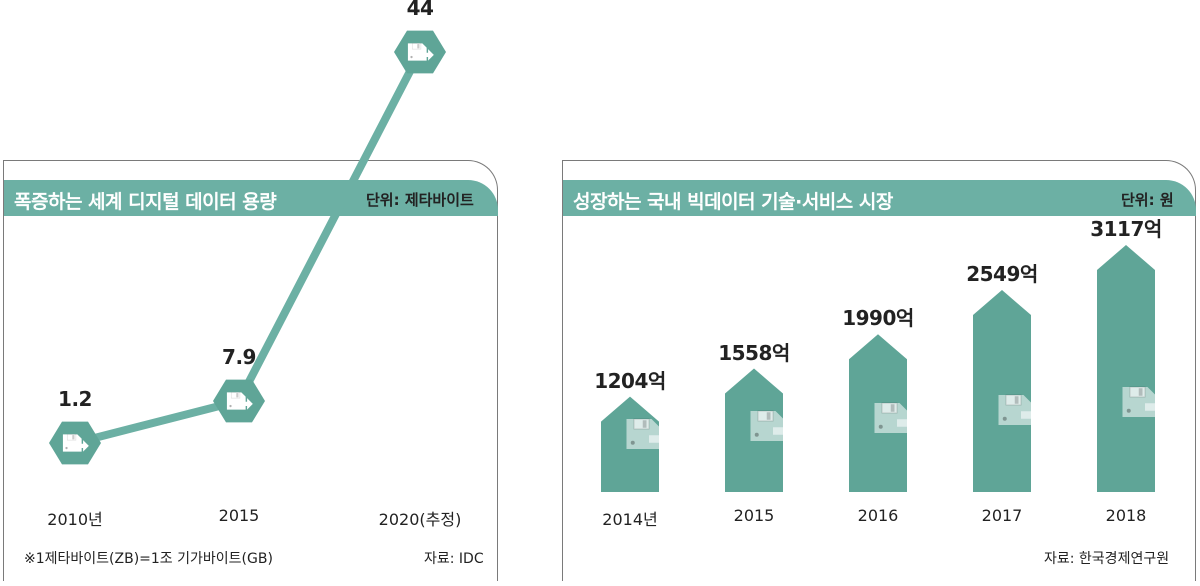 The height and width of the screenshot is (586, 1200). I want to click on x-tick-label: 2010년, so click(75, 519).